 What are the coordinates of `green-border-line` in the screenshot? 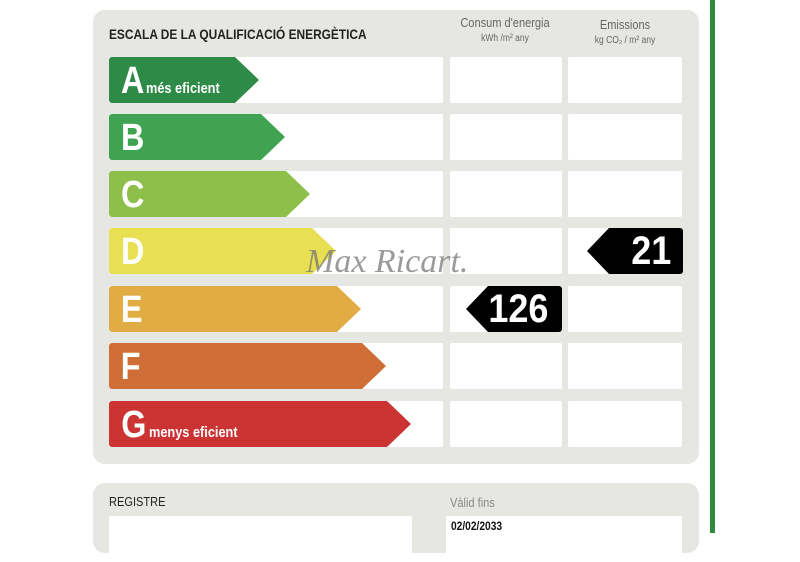 It's located at (712, 266).